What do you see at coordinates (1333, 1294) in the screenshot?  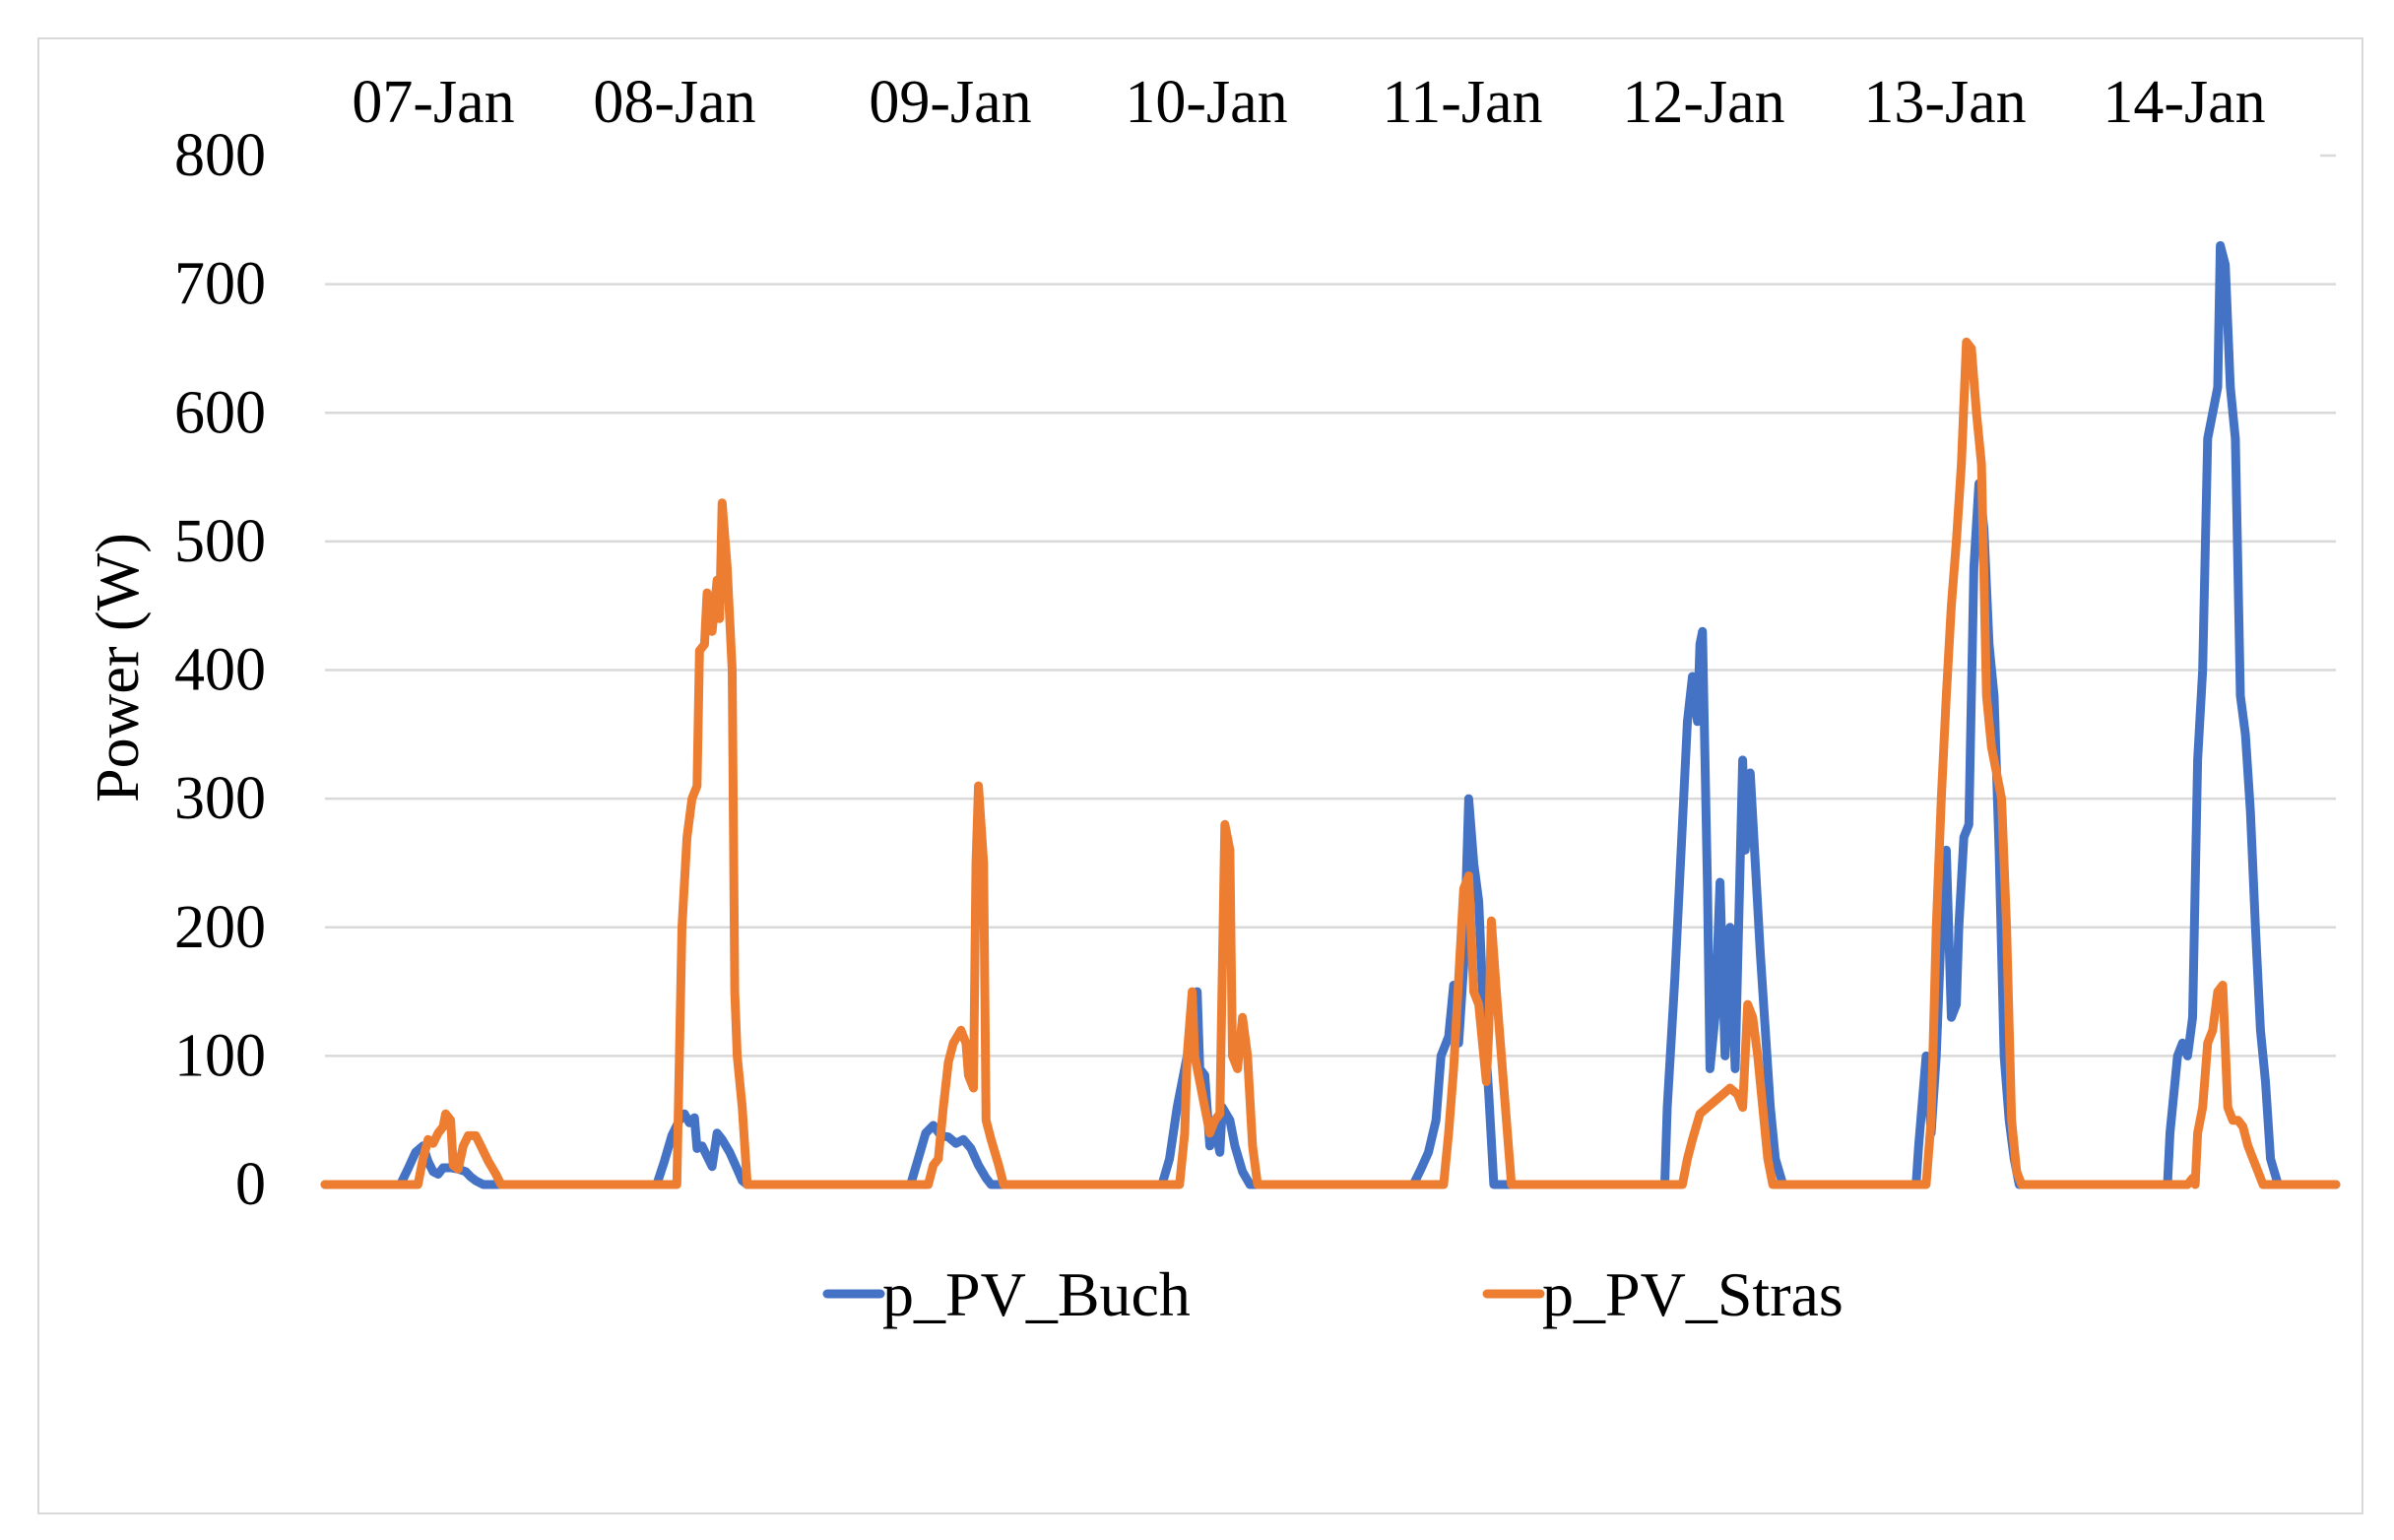 I see `legend: p_PV_Buch p_PV_Stras` at bounding box center [1333, 1294].